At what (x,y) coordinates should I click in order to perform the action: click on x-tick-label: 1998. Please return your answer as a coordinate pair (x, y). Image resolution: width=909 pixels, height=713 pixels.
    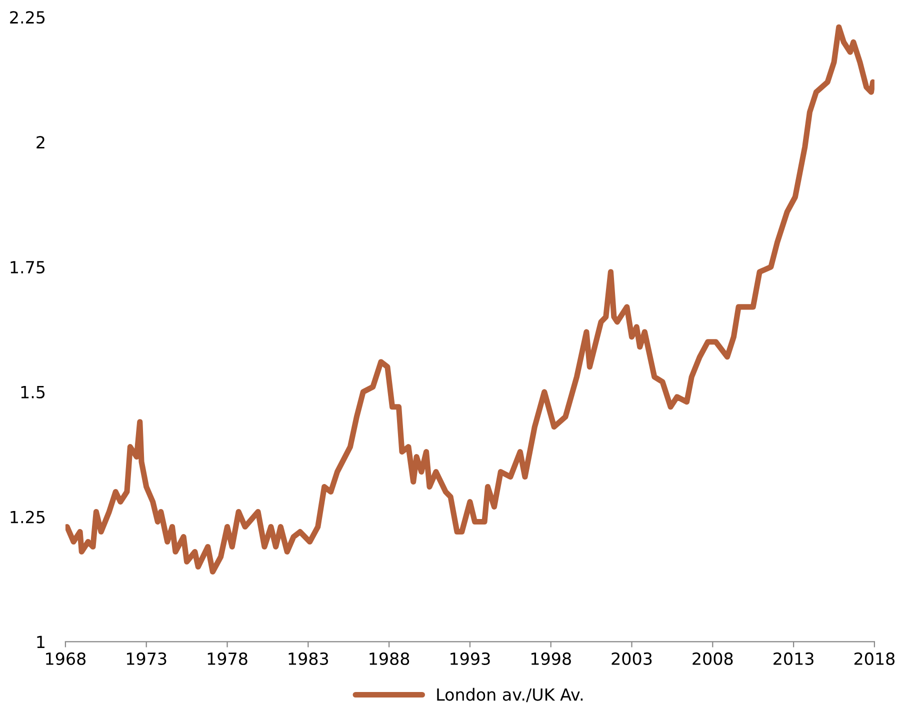
    Looking at the image, I should click on (551, 659).